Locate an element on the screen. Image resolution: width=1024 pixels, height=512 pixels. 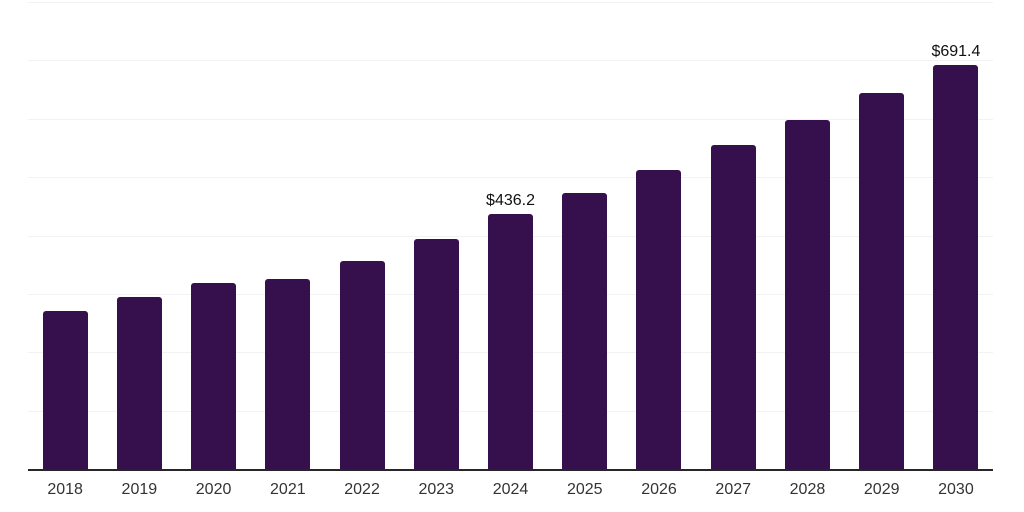
bar-2027 is located at coordinates (733, 307).